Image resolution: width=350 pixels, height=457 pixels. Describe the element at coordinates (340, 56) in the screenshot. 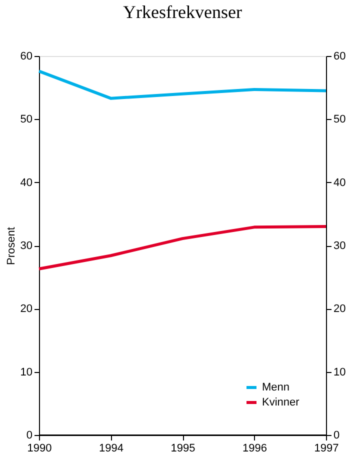

I see `y2-tick-label: 60` at that location.